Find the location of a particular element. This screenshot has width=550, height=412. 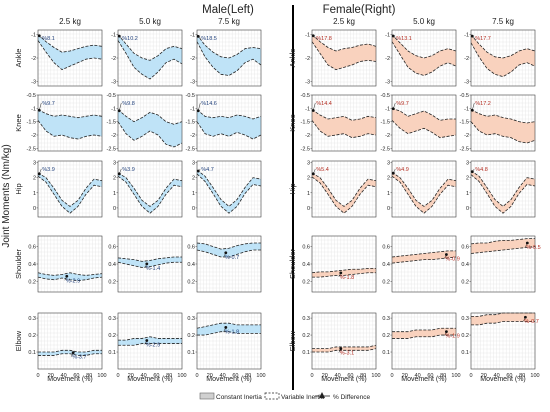

y-axis-label: Joint Moments (Nm/kg) is located at coordinates (6, 195).